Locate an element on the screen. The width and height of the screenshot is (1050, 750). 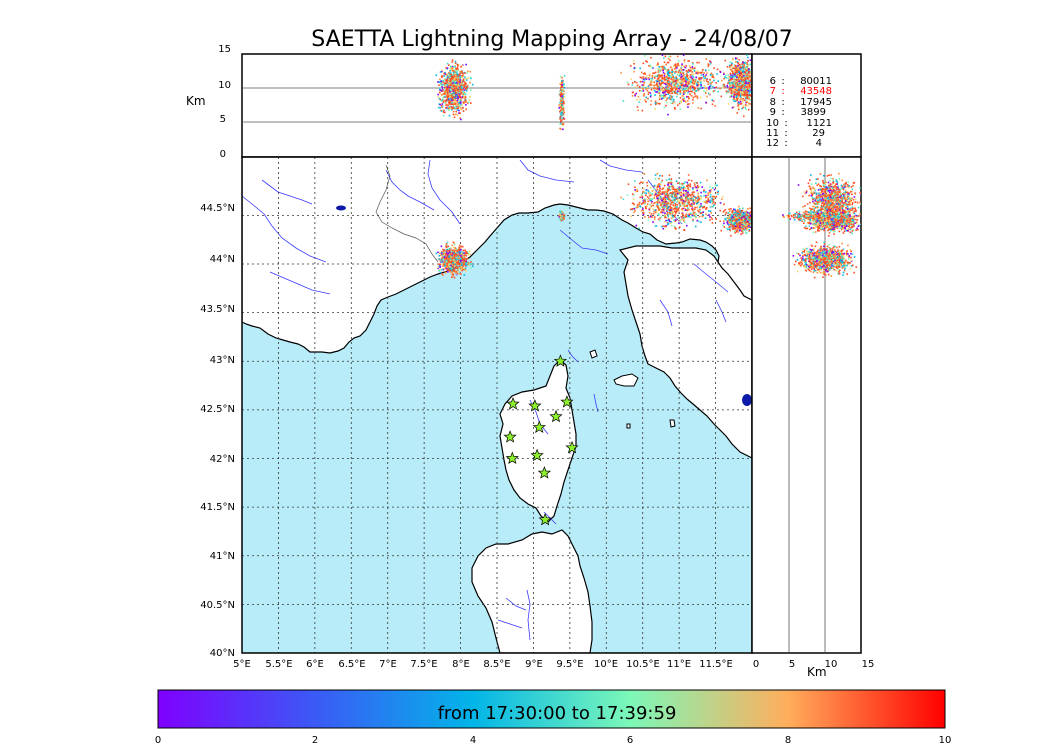
sardinia-island is located at coordinates (532, 591).